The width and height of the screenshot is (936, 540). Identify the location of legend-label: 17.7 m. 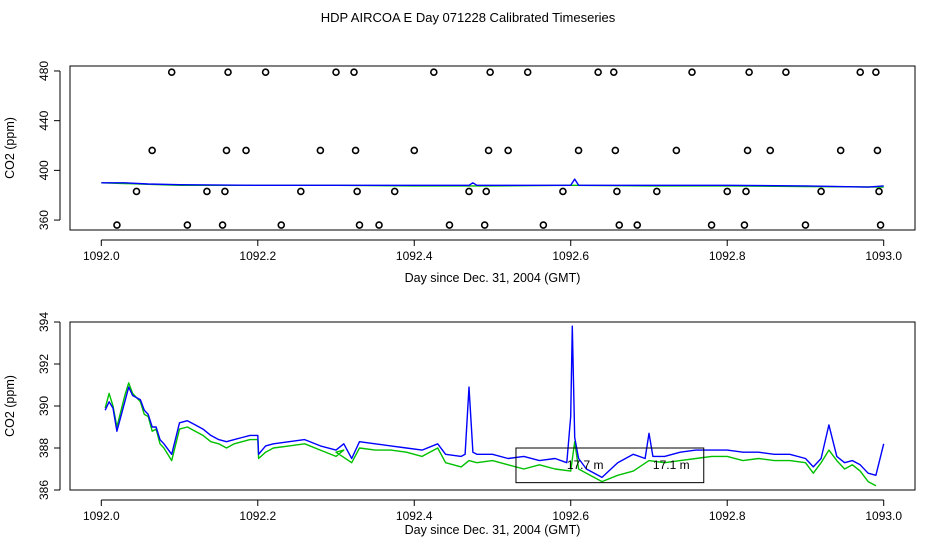
(585, 465).